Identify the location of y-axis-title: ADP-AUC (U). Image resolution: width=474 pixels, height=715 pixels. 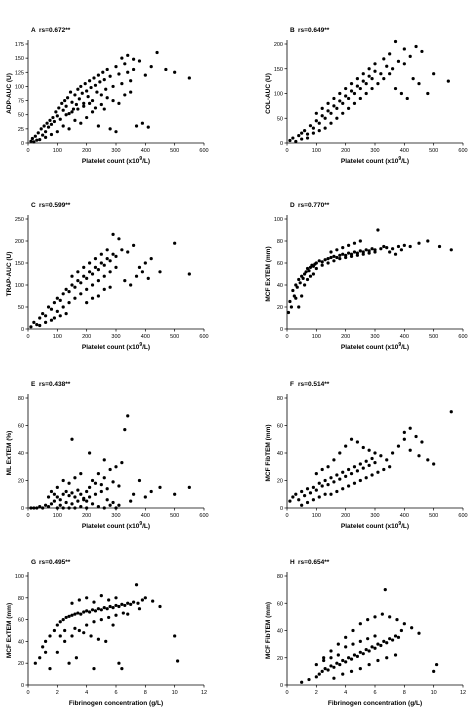
(9, 93).